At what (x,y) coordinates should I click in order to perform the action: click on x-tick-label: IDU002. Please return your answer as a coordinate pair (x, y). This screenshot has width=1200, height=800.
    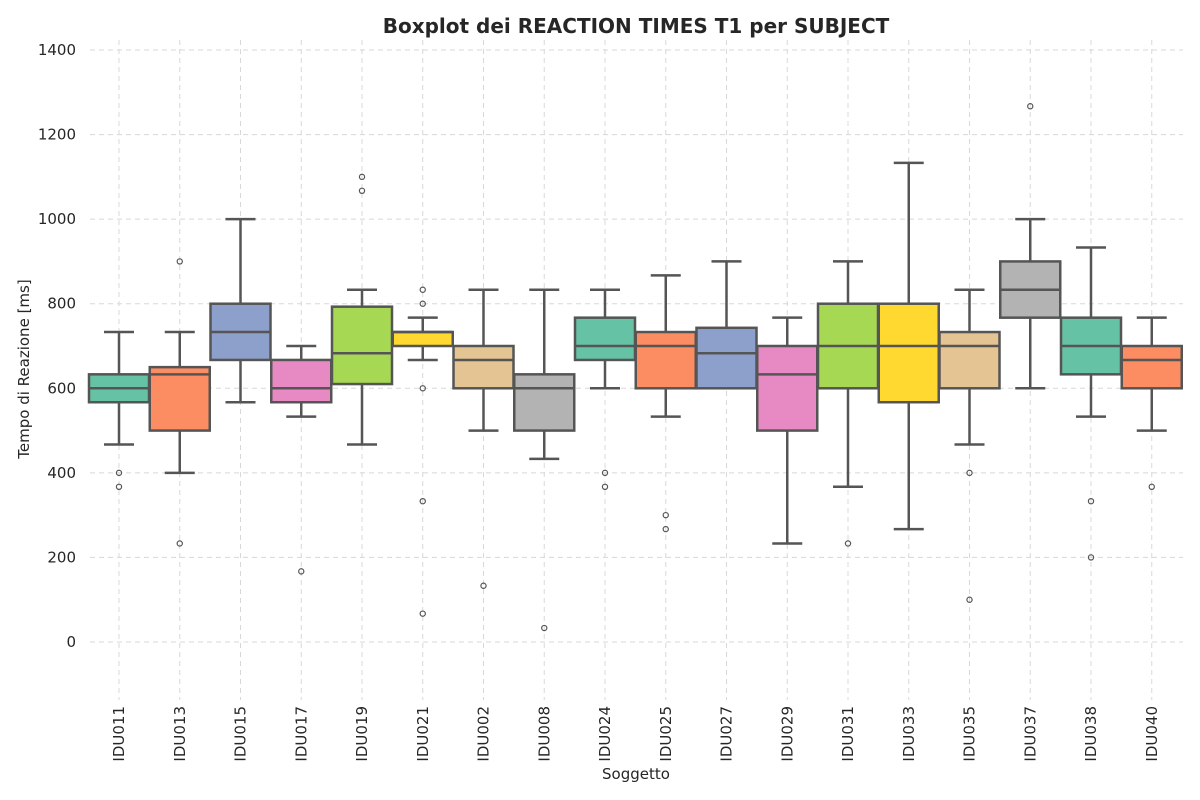
    Looking at the image, I should click on (484, 734).